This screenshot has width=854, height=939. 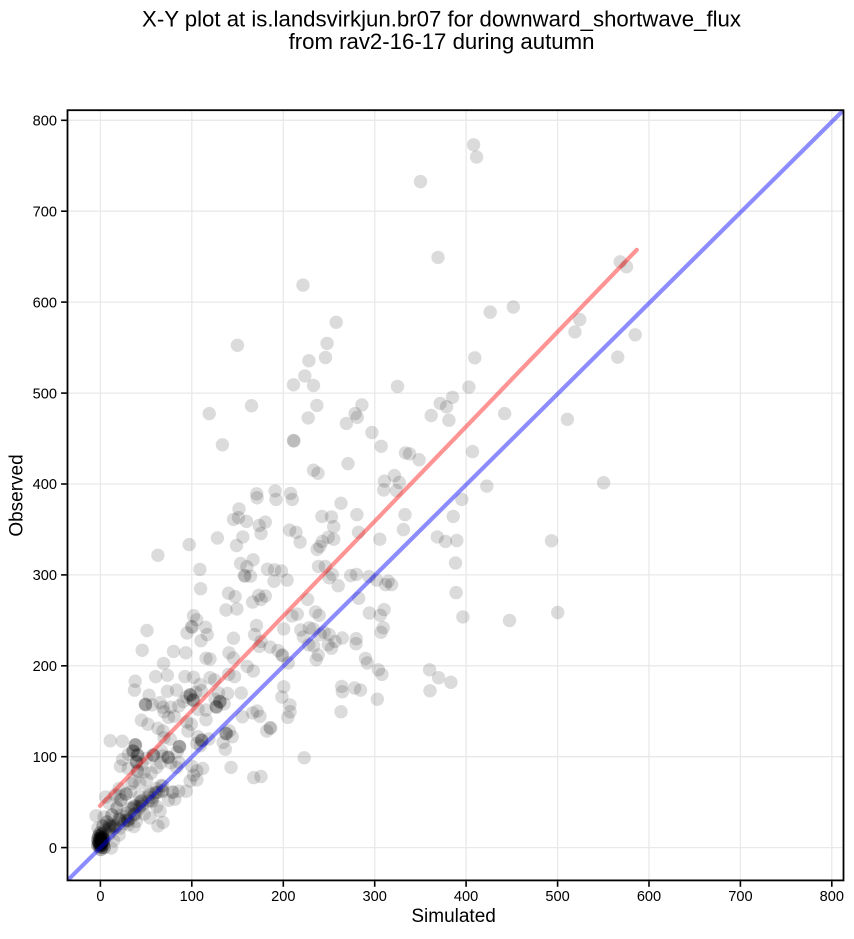 What do you see at coordinates (453, 916) in the screenshot?
I see `svg-text: Simulated` at bounding box center [453, 916].